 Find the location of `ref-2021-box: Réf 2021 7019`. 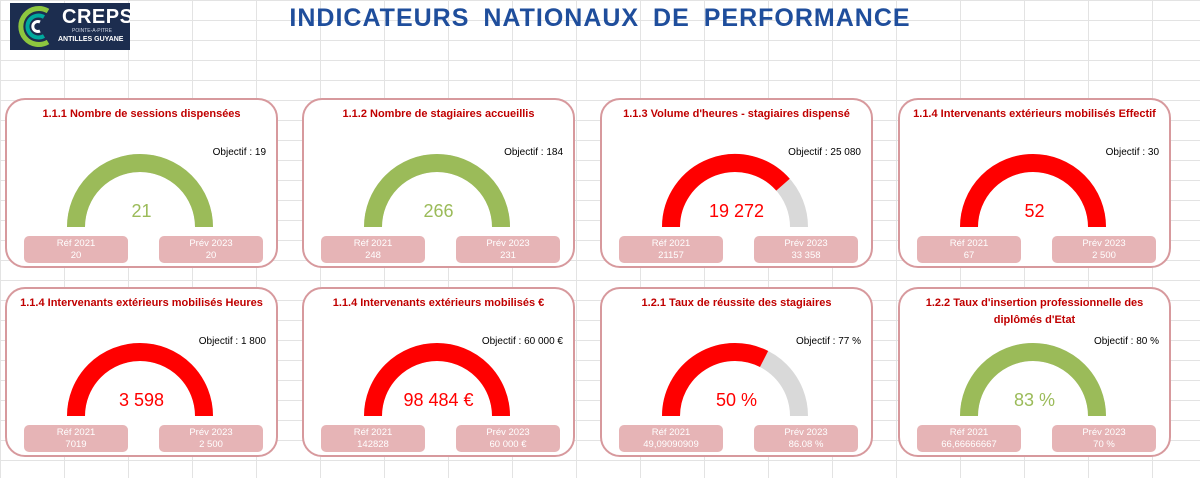

ref-2021-box: Réf 2021 7019 is located at coordinates (76, 438).